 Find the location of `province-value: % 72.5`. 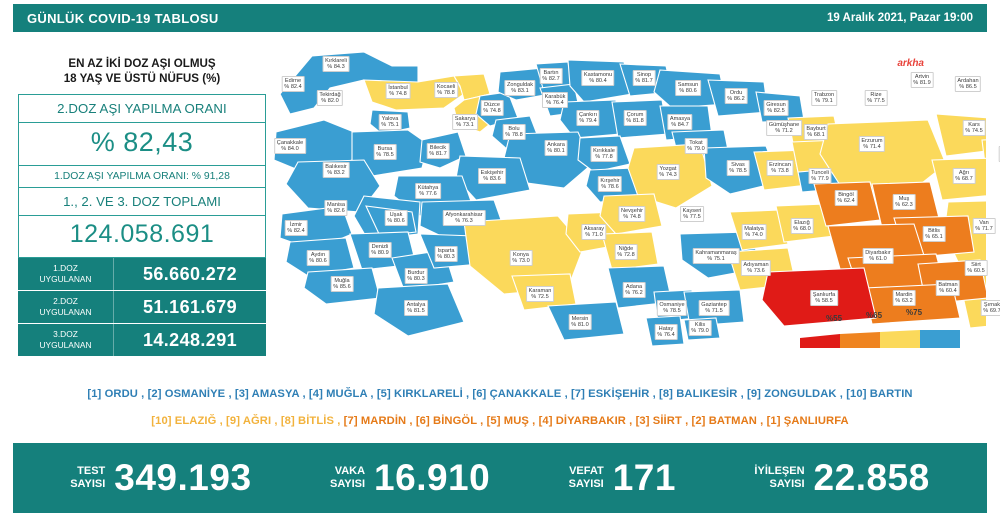

province-value: % 72.5 is located at coordinates (540, 297).